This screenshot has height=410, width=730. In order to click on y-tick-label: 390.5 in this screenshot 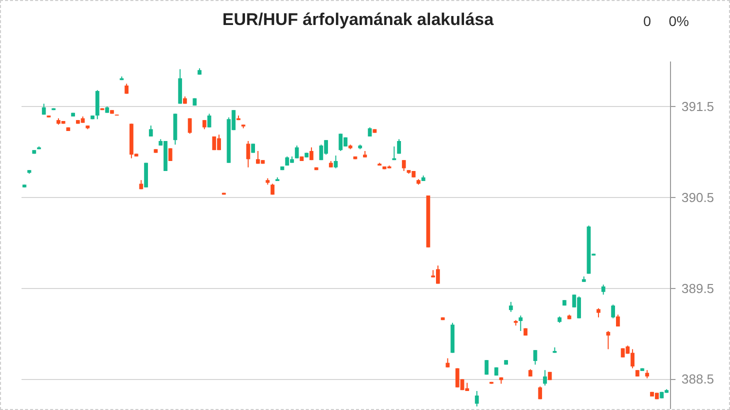, I will do `click(698, 197)`.